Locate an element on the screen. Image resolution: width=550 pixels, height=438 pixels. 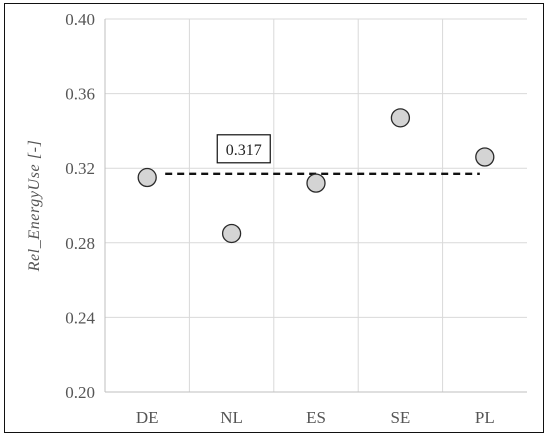
y-tick-label: 0.36 is located at coordinates (80, 94).